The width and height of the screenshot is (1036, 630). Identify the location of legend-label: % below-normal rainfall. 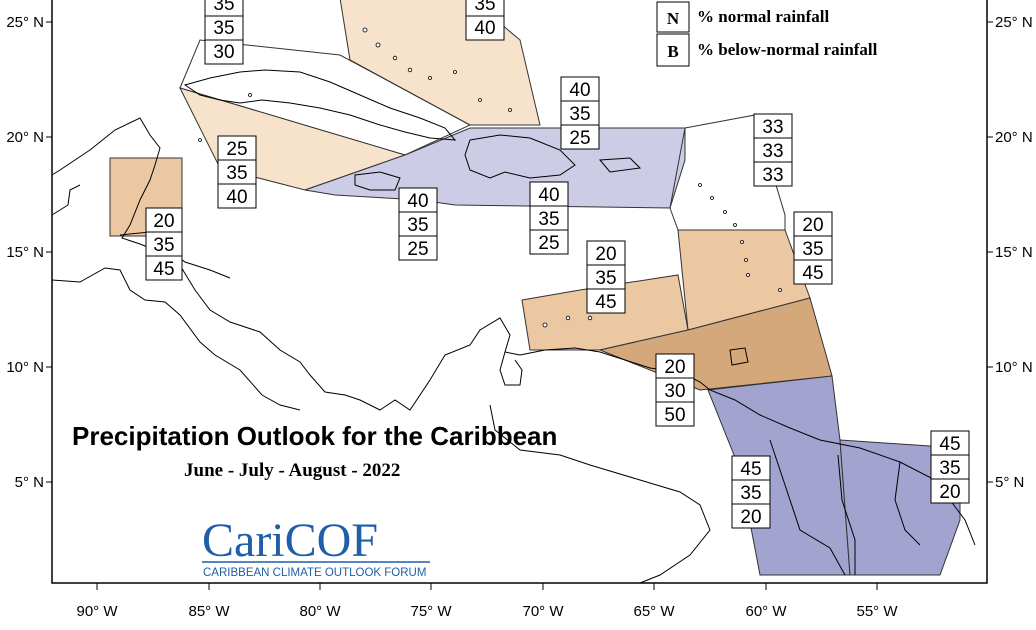
(787, 49).